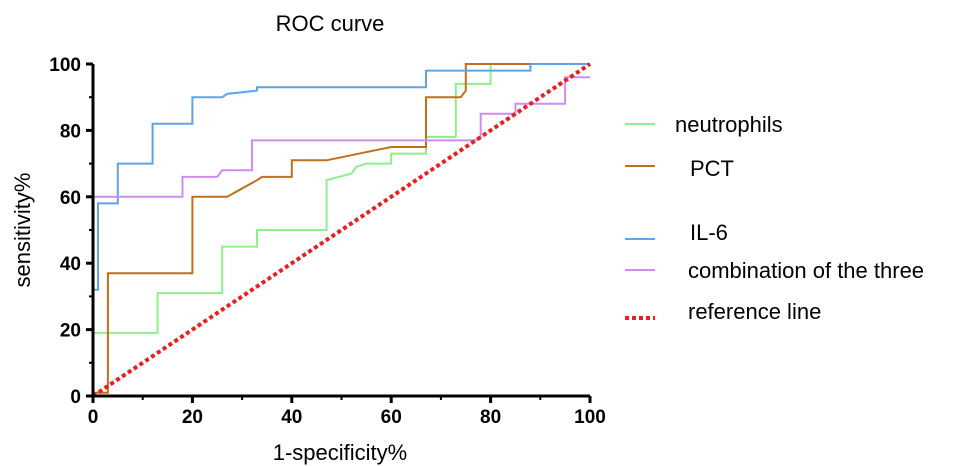  I want to click on legend-label-2: IL-6, so click(709, 232).